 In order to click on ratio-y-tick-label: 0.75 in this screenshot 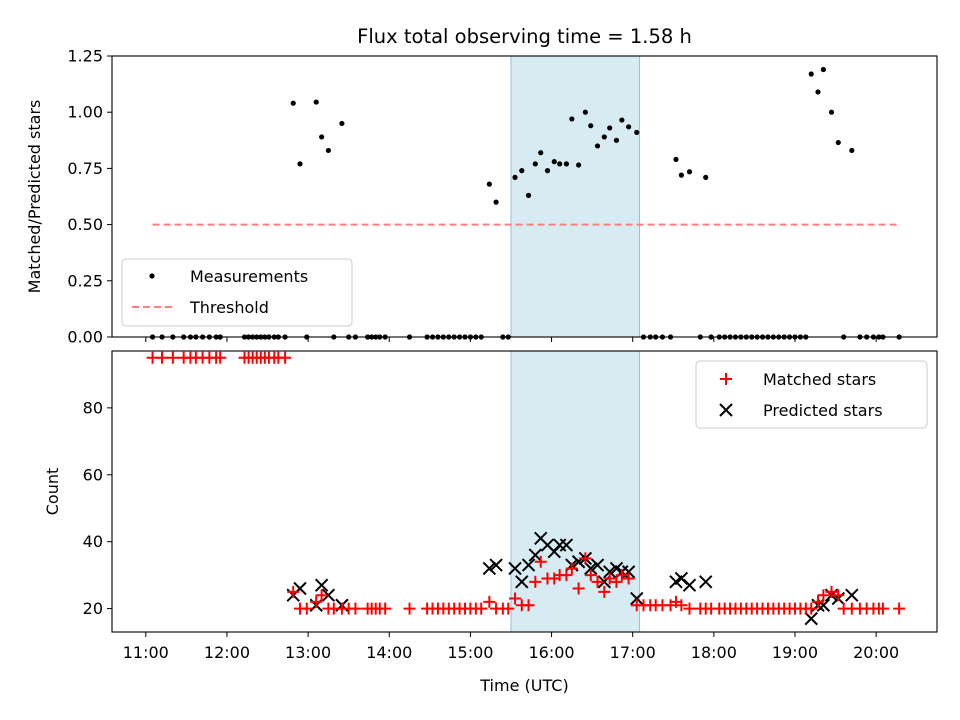, I will do `click(85, 168)`.